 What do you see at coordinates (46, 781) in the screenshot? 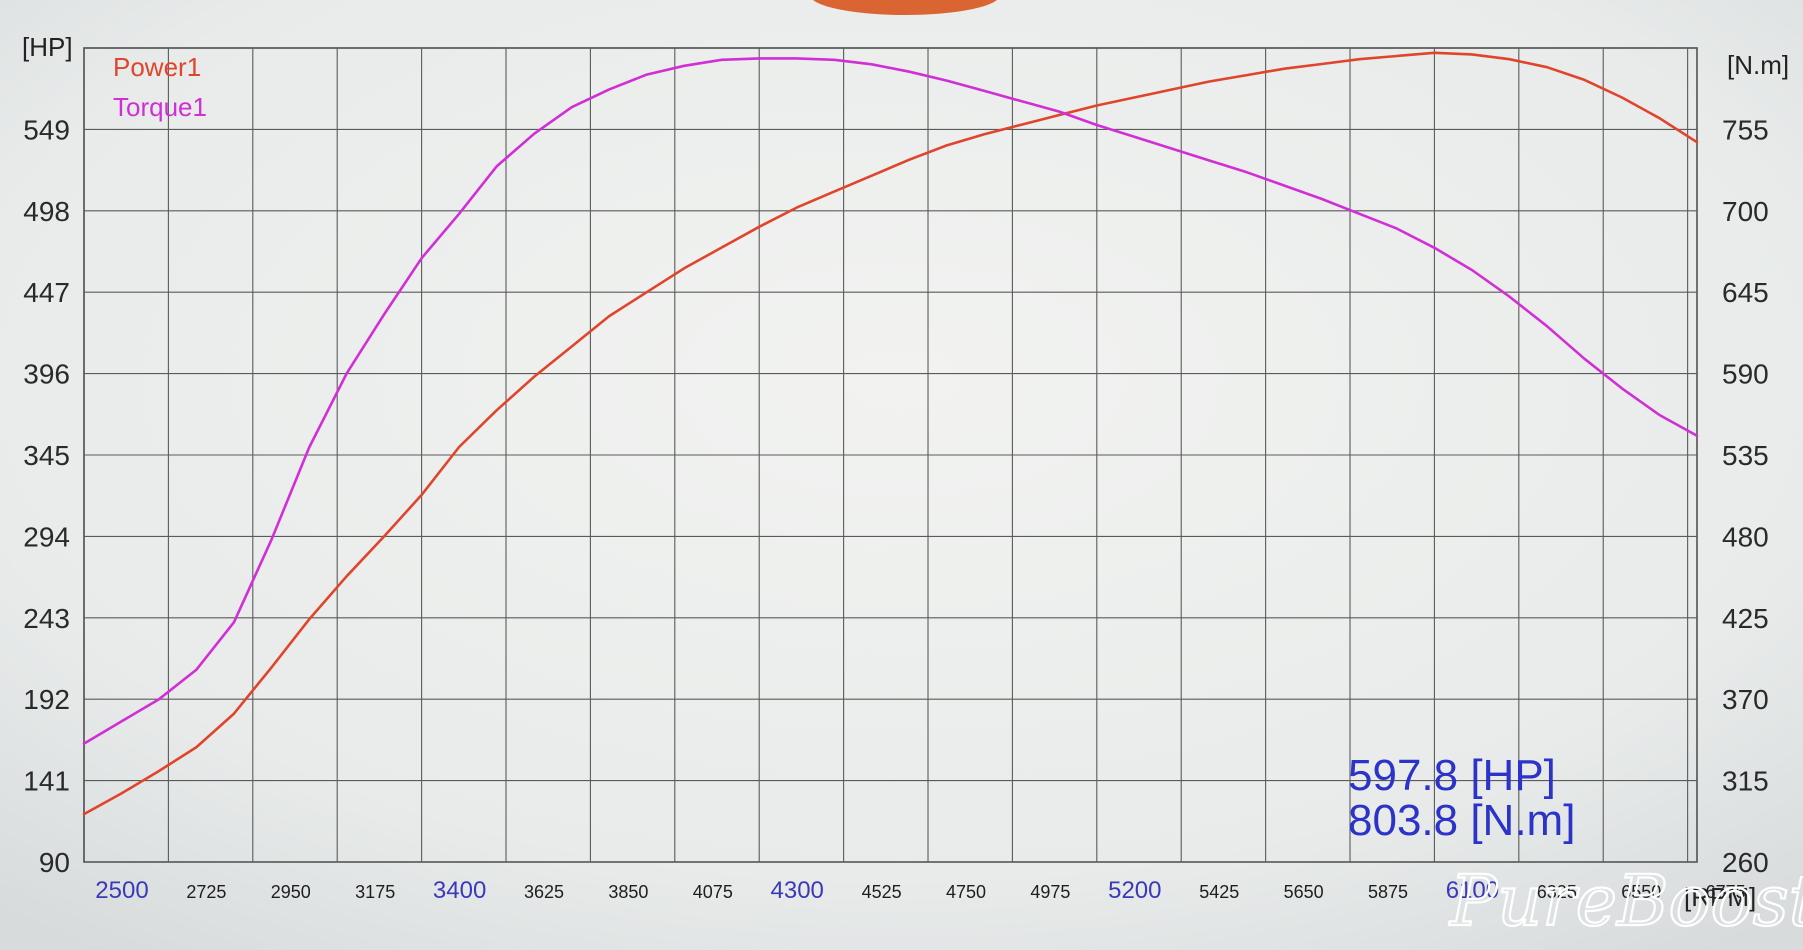
I see `left-tick-label: 141` at bounding box center [46, 781].